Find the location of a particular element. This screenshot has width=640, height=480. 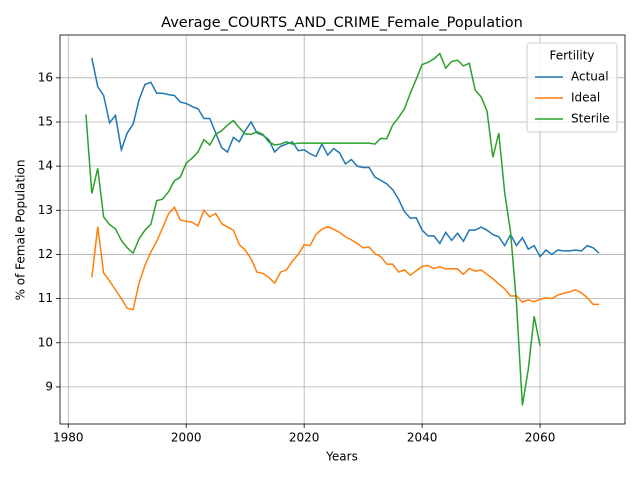

x-tick-label: 2020 is located at coordinates (304, 438).